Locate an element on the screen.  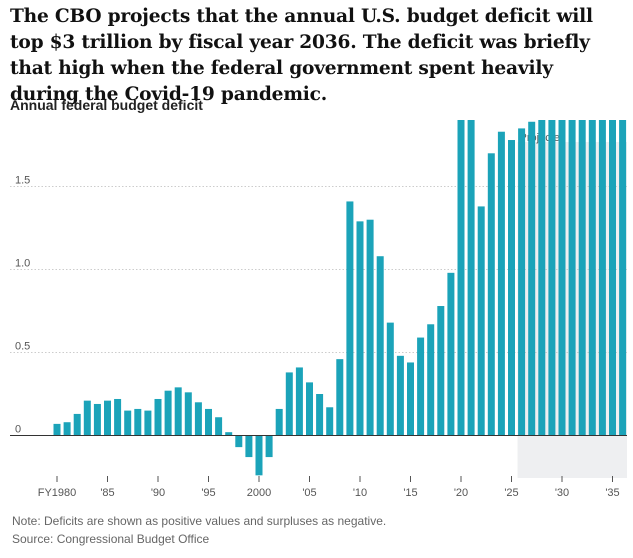
bar-2012 is located at coordinates (380, 346).